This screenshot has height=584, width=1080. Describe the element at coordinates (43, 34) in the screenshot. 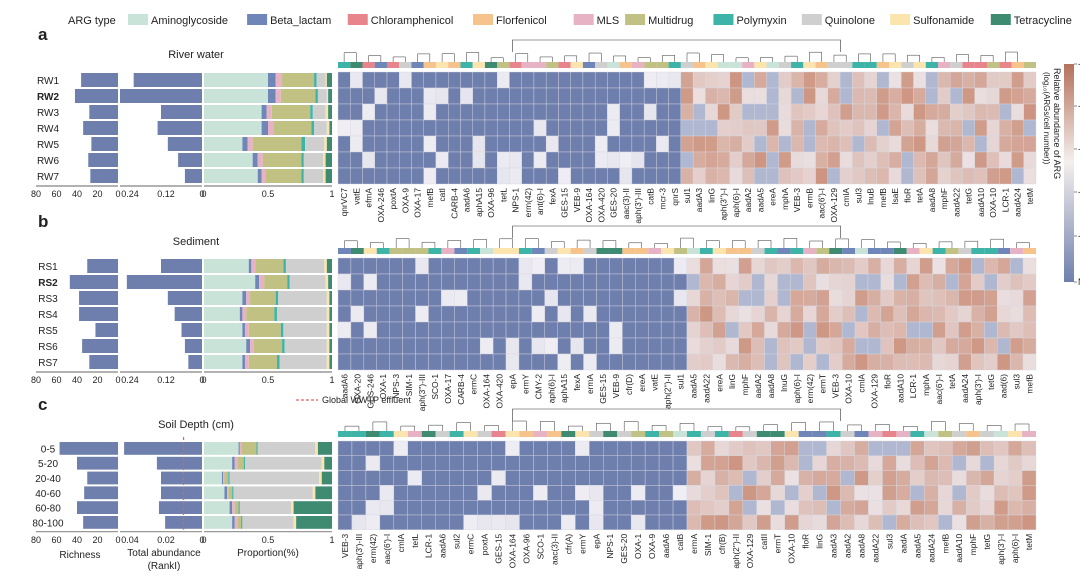

I see `panel-label: a` at that location.